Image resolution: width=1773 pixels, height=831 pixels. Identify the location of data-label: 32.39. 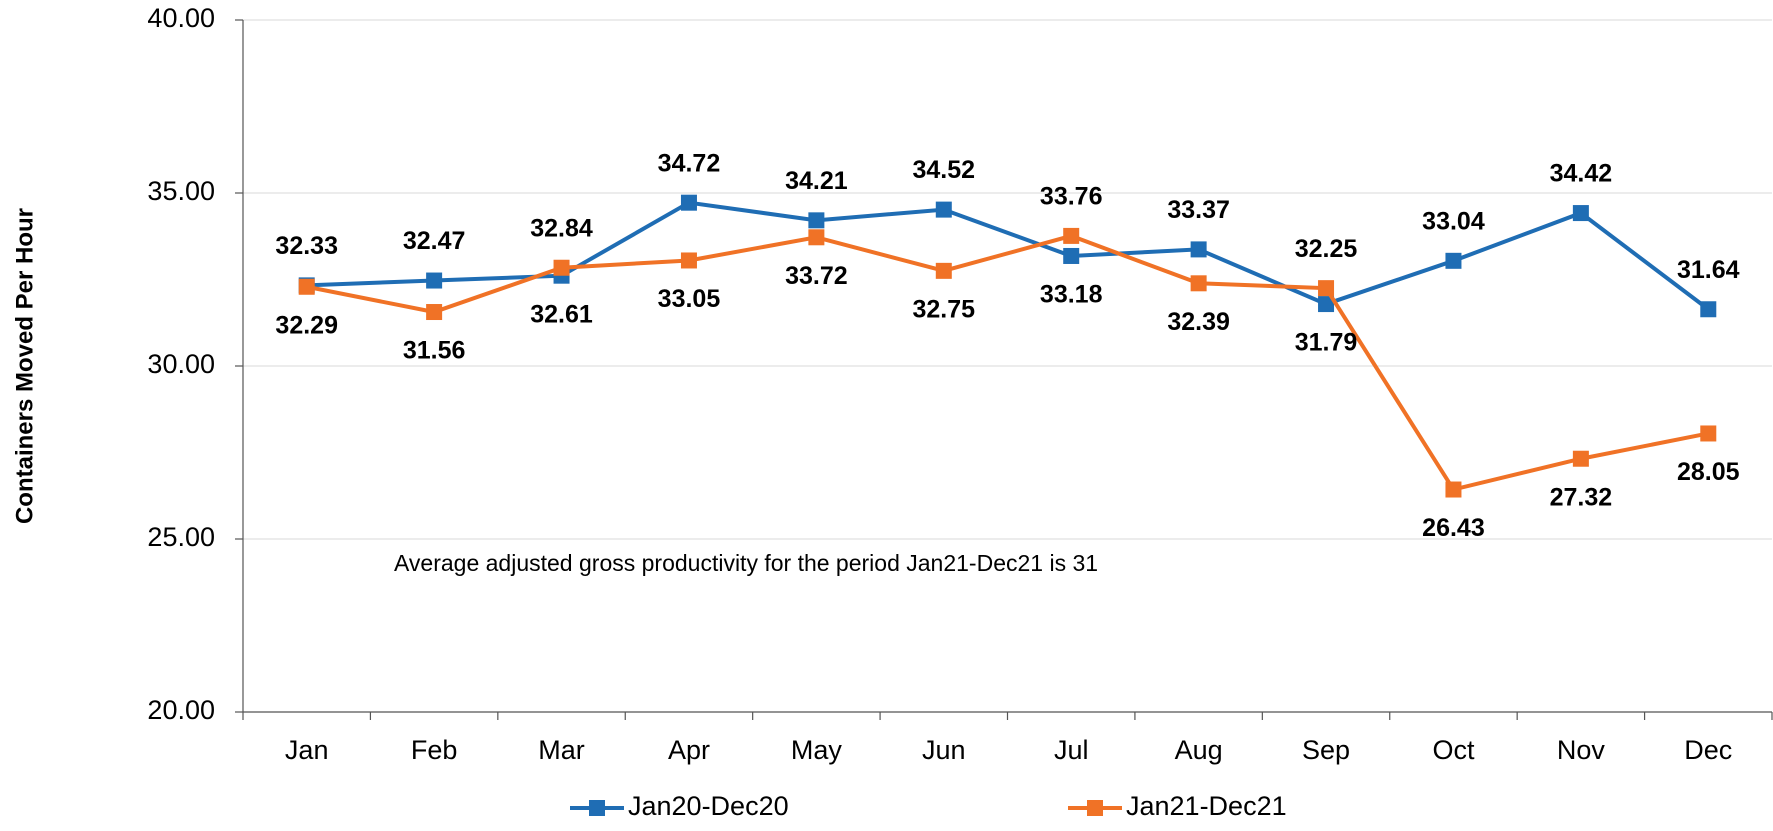
(1198, 322).